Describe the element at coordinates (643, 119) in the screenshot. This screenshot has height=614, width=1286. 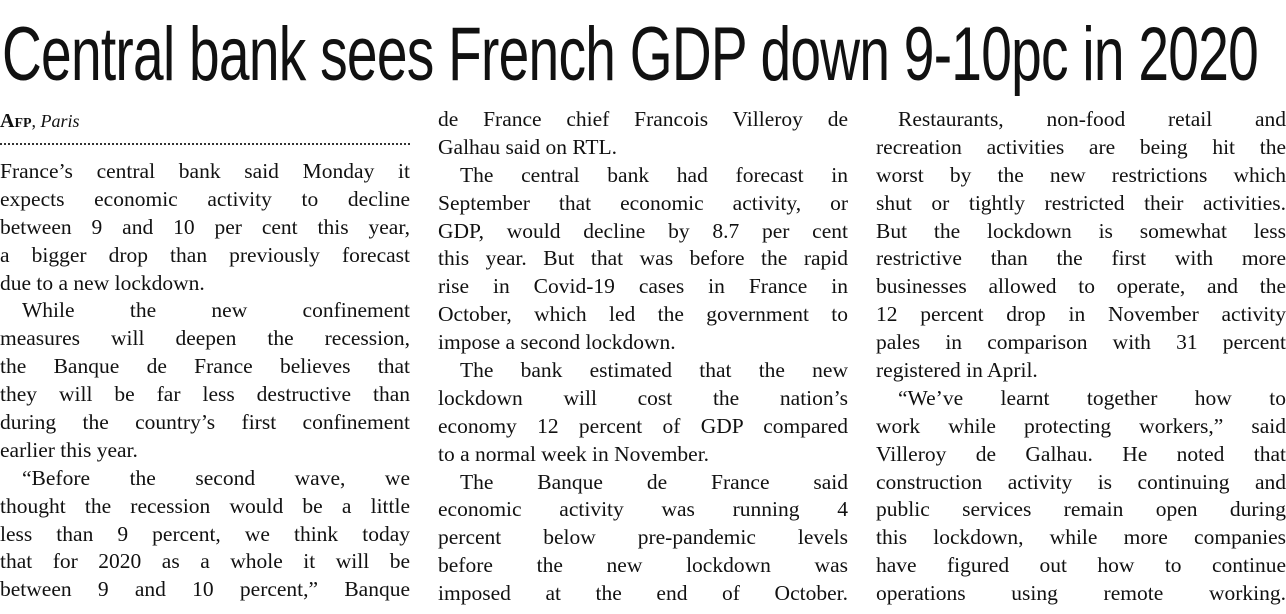
I see `text-line: de France chief Francois Villeroy de` at that location.